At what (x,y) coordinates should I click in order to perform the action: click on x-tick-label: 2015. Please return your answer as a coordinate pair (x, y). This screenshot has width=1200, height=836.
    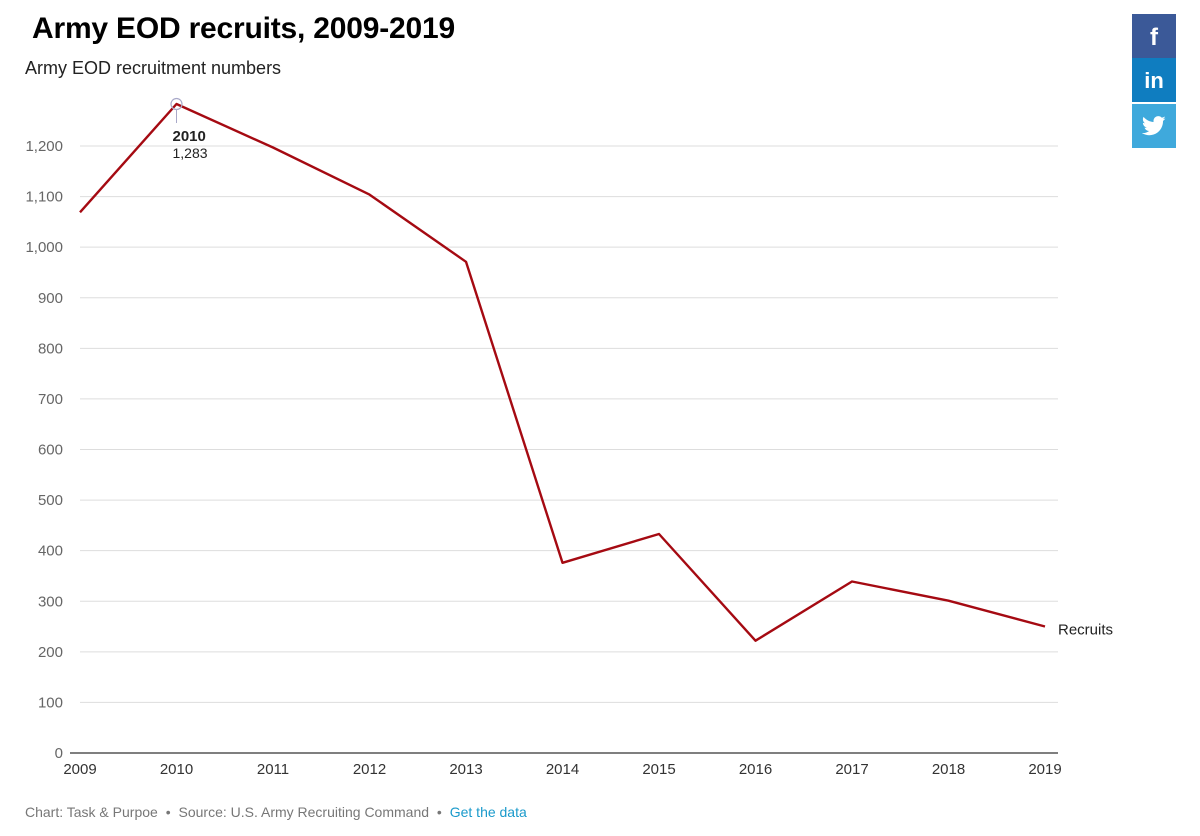
    Looking at the image, I should click on (658, 769).